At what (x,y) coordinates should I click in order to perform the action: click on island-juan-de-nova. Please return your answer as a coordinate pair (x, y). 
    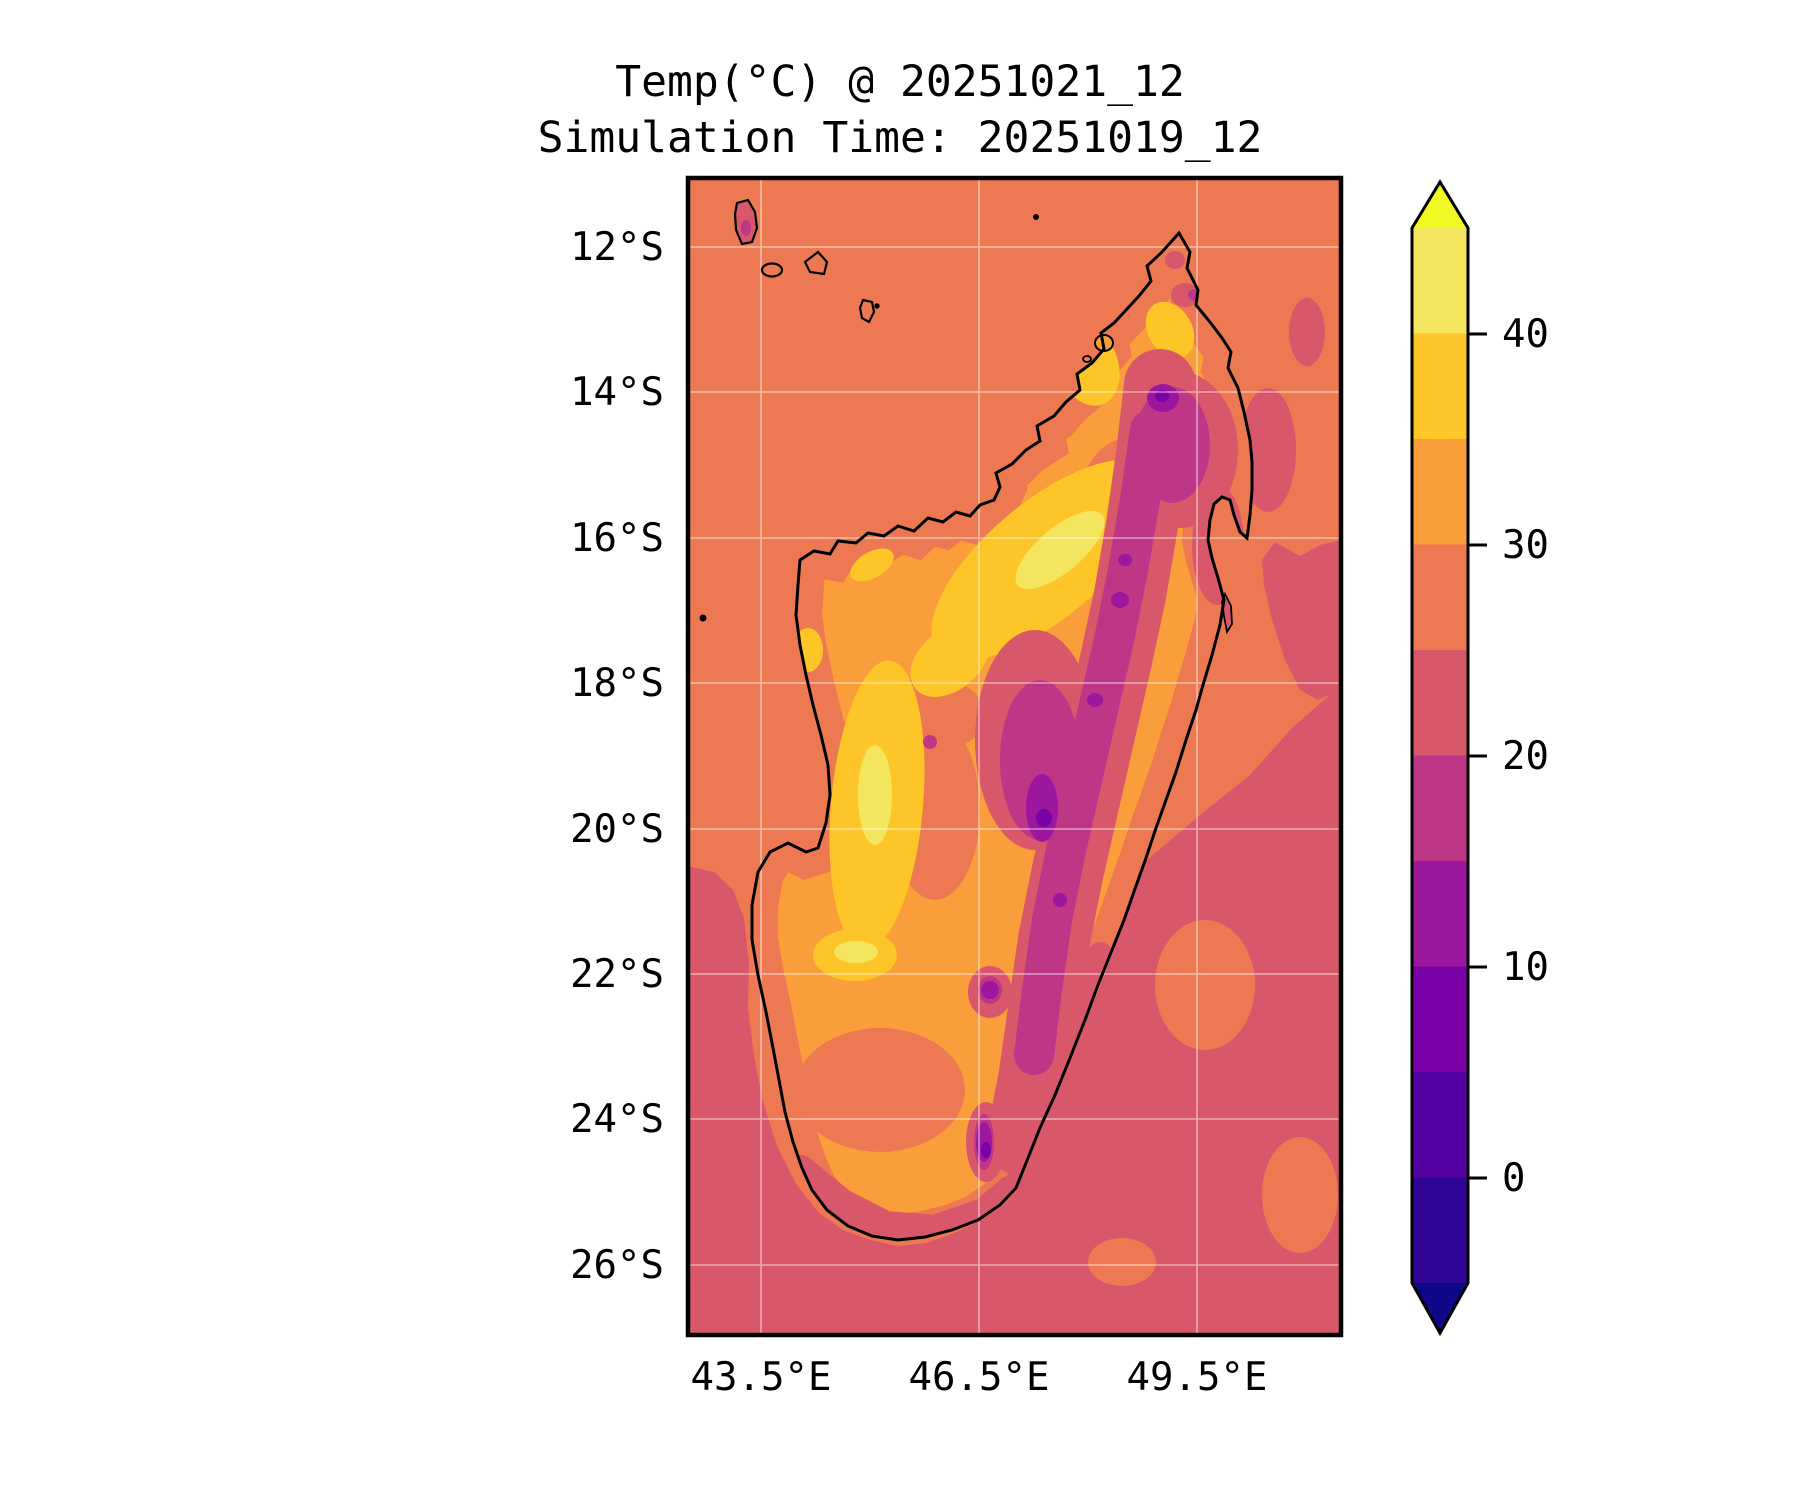
    Looking at the image, I should click on (703, 618).